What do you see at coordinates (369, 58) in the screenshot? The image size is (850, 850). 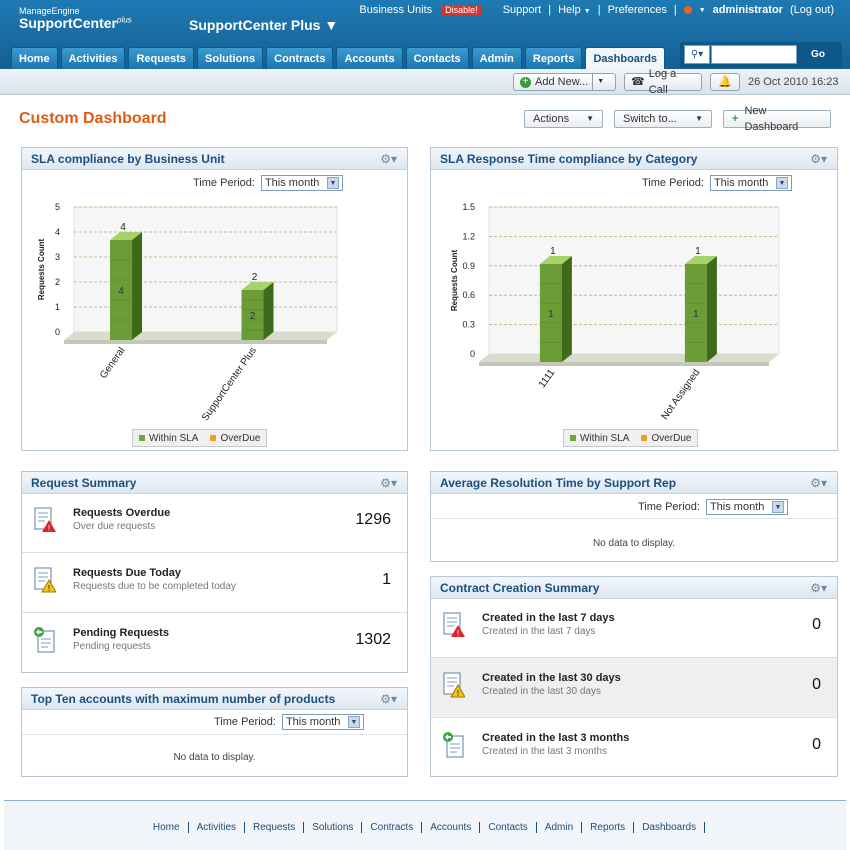 I see `tab-accounts: Accounts` at bounding box center [369, 58].